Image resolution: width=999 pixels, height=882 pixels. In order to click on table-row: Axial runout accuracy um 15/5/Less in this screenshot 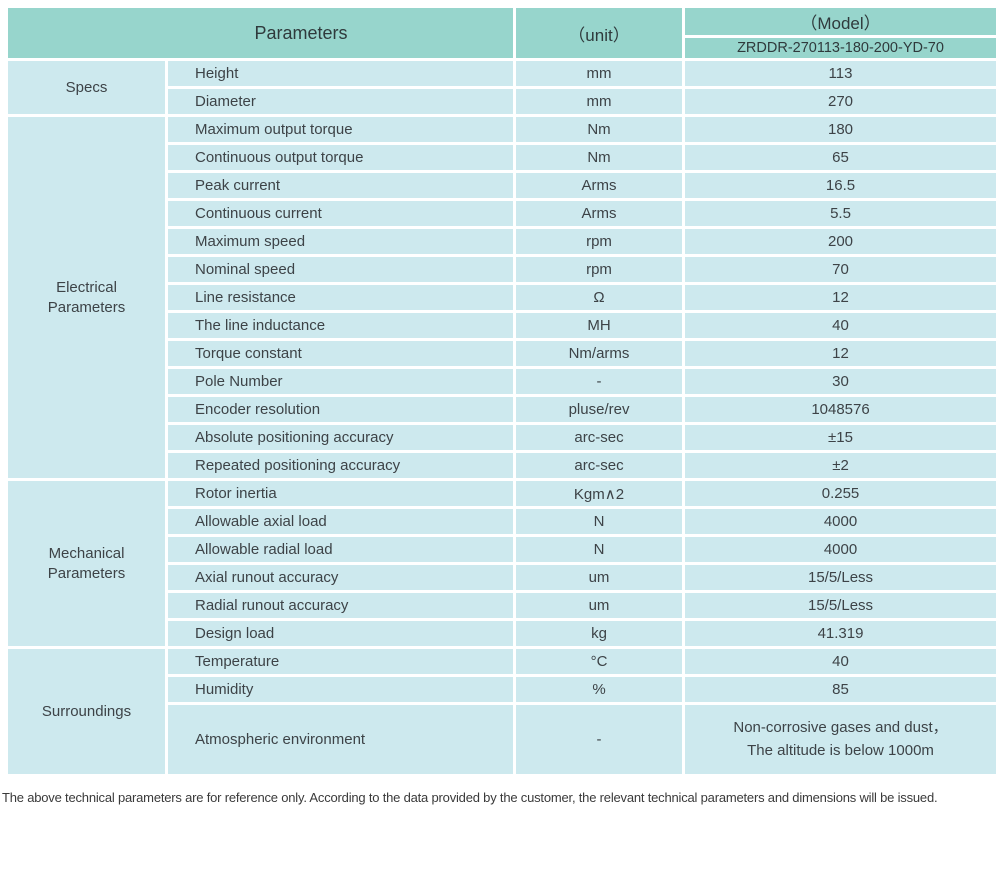, I will do `click(503, 577)`.